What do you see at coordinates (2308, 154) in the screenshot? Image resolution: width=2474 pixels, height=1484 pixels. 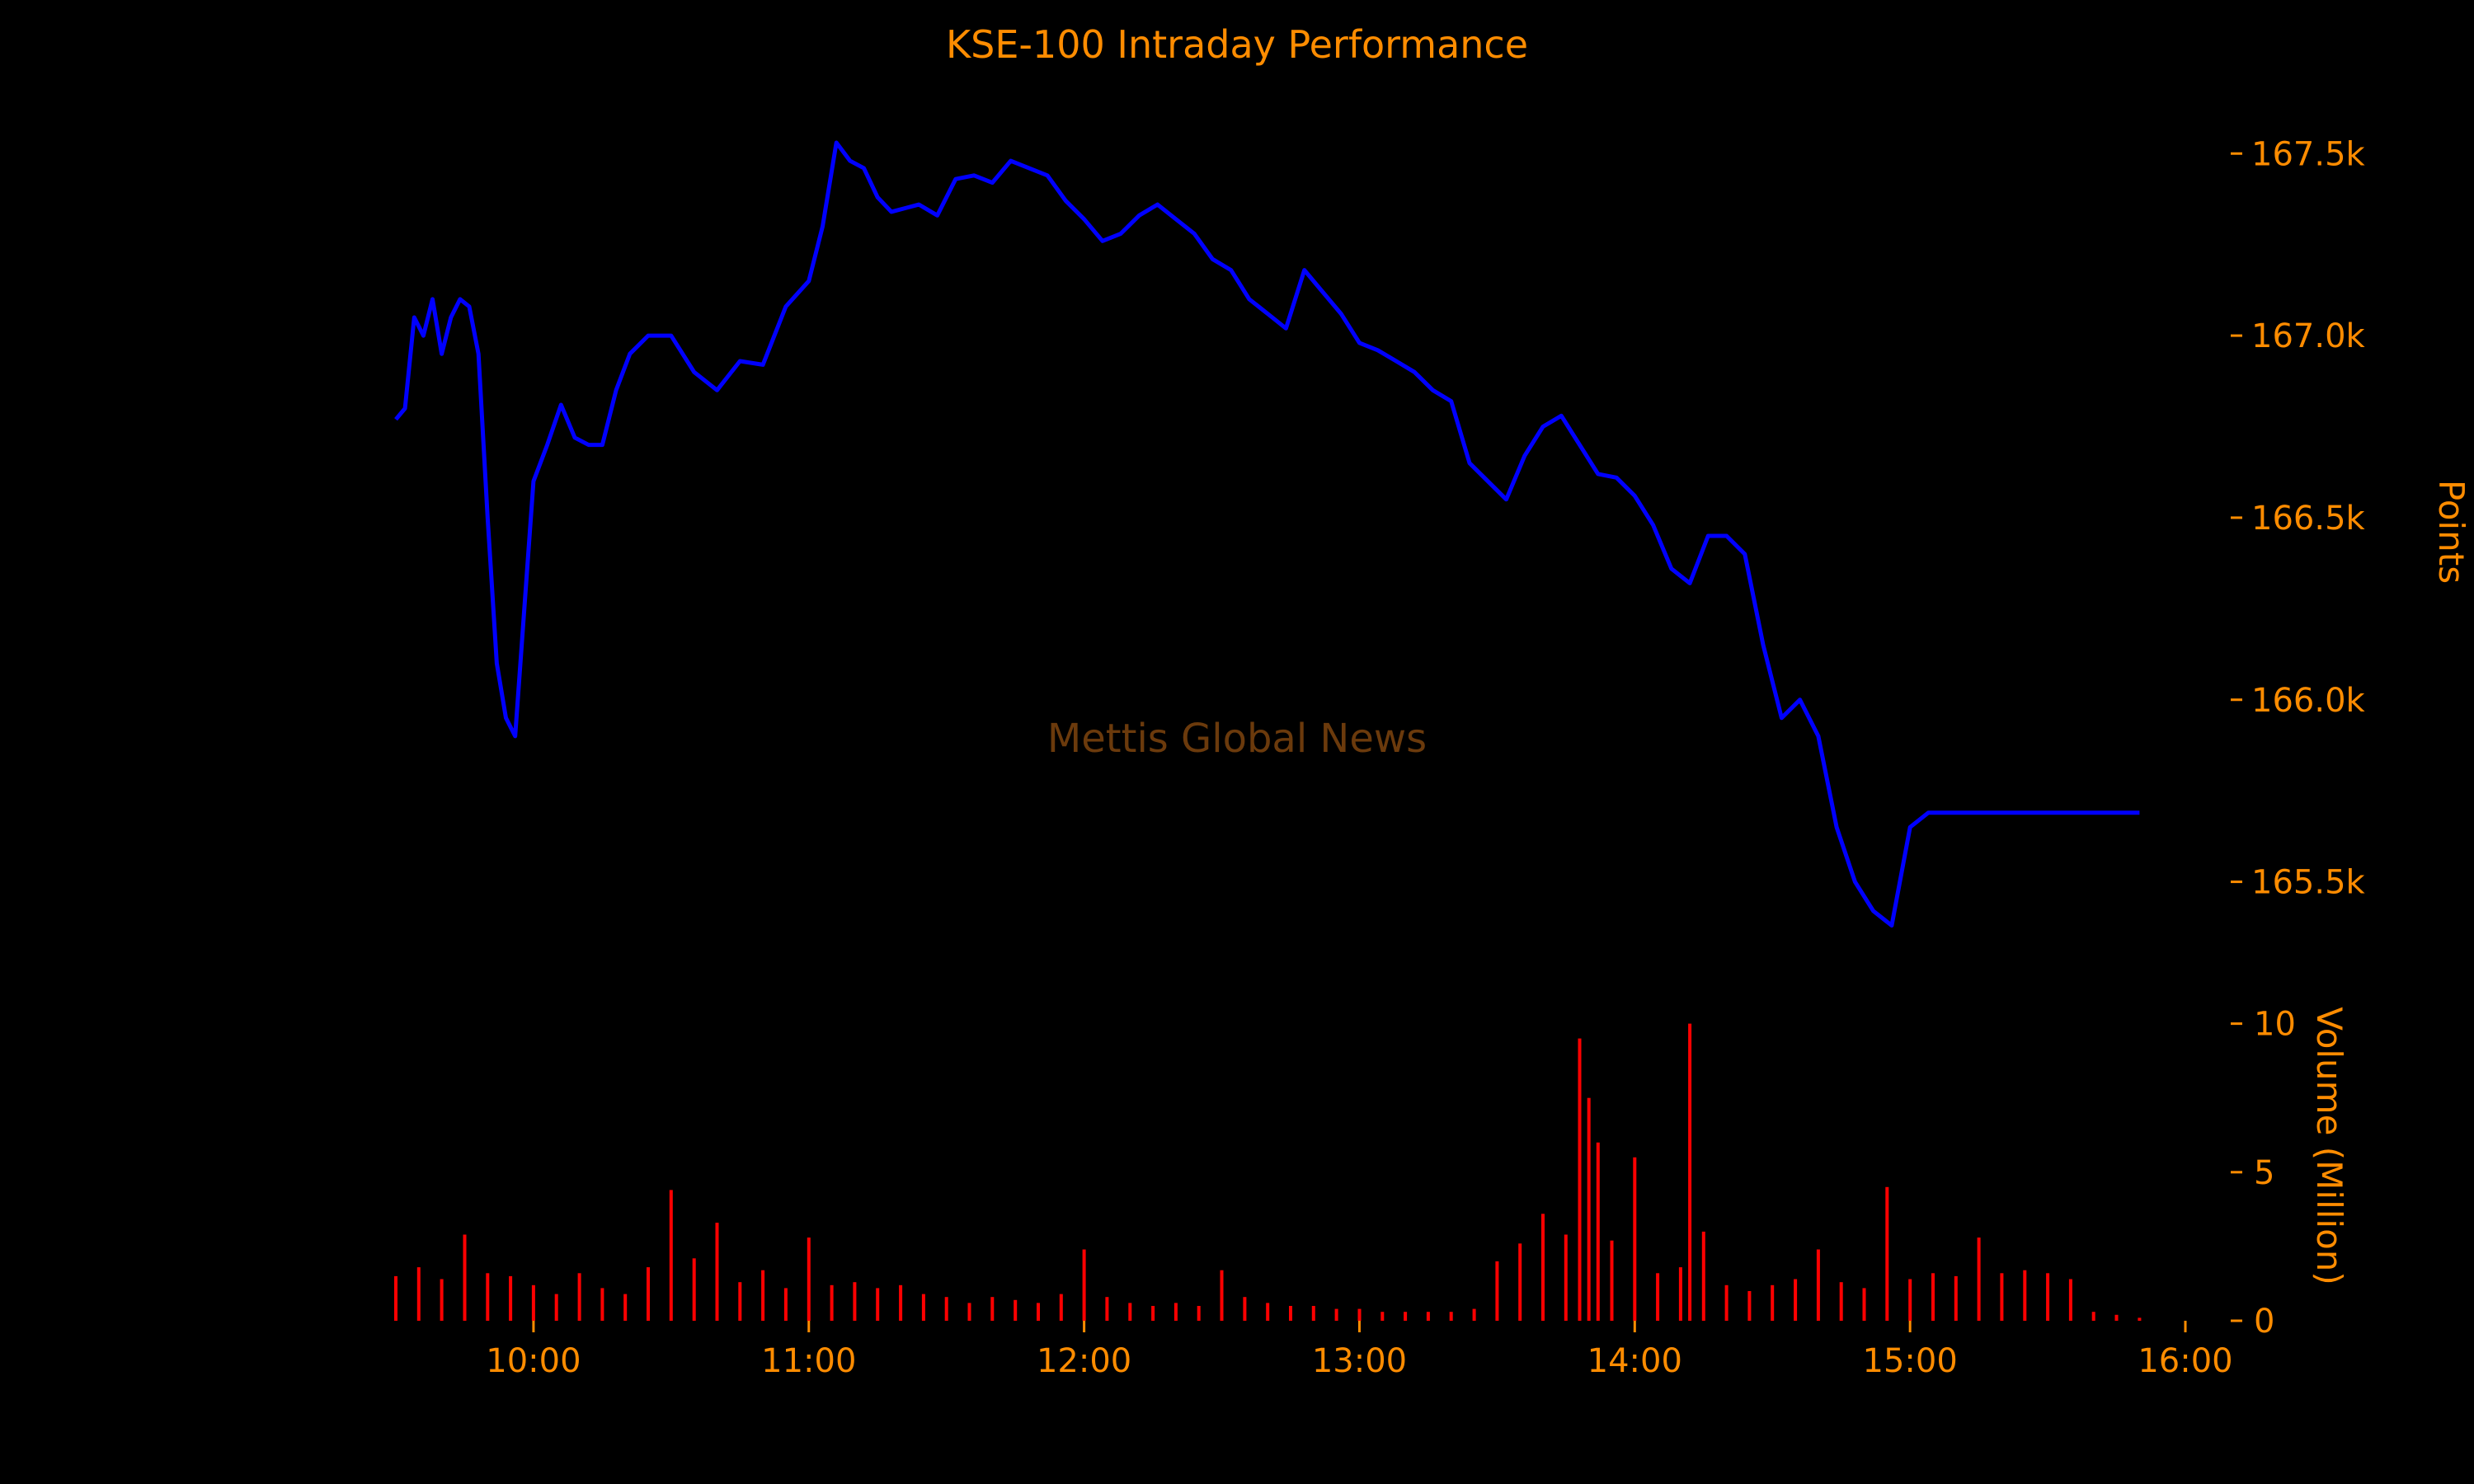 I see `price-y-tick-label: 167.5k` at bounding box center [2308, 154].